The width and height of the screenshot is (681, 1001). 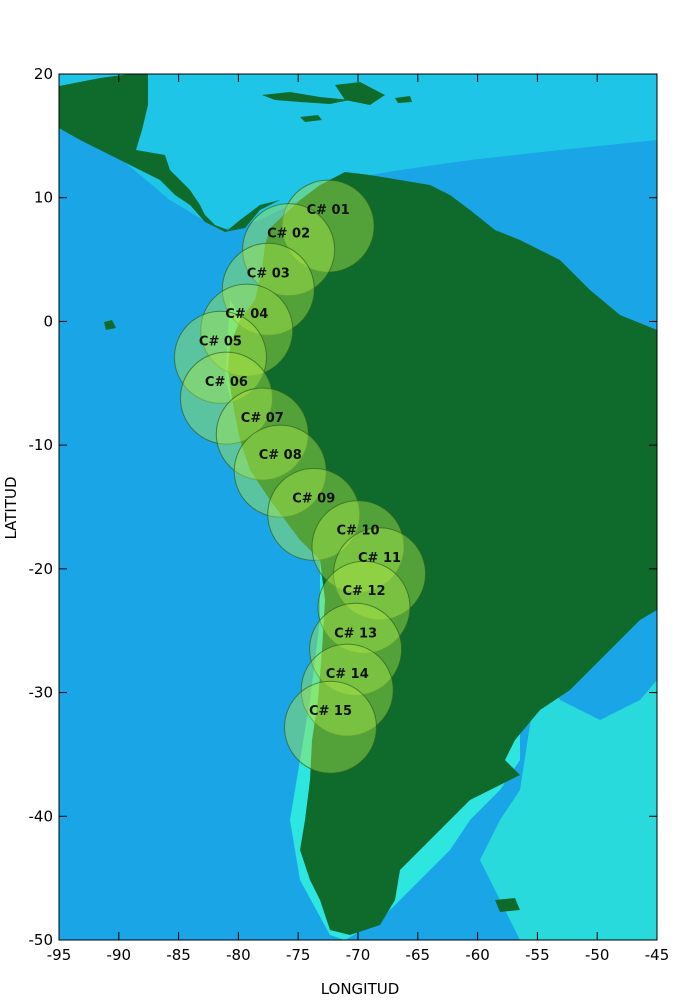 I want to click on zone-label: C# 13, so click(x=355, y=633).